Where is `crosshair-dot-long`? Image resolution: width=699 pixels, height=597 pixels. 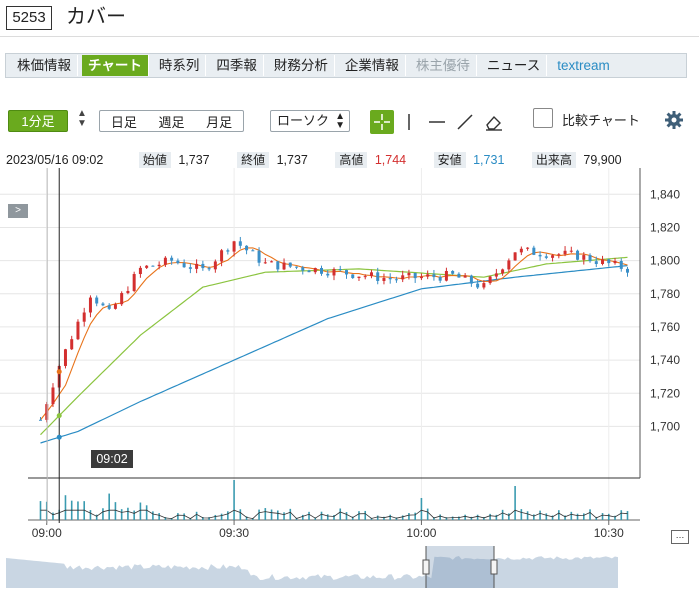 crosshair-dot-long is located at coordinates (59, 437).